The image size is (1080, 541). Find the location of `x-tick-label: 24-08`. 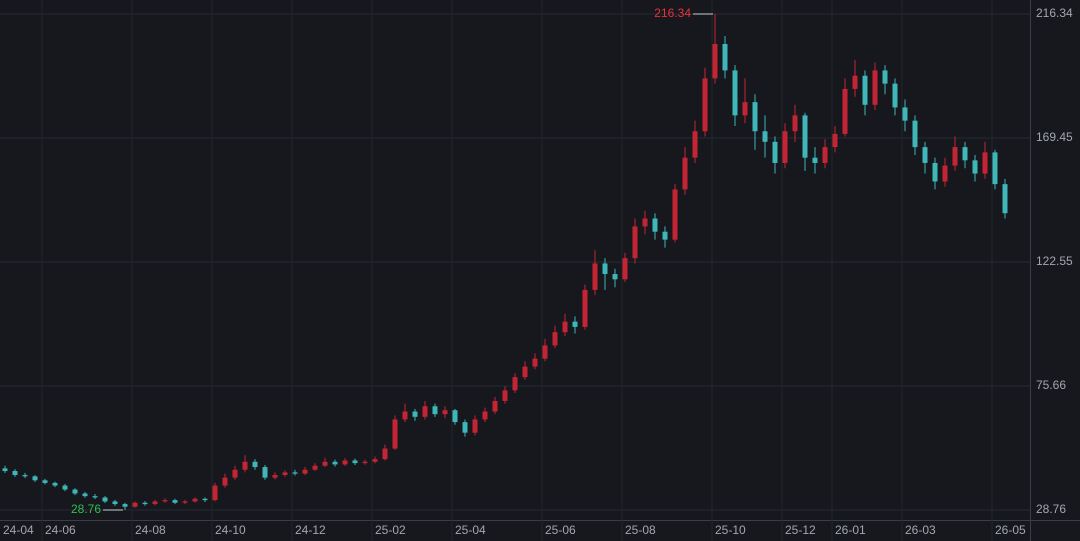

x-tick-label: 24-08 is located at coordinates (150, 530).